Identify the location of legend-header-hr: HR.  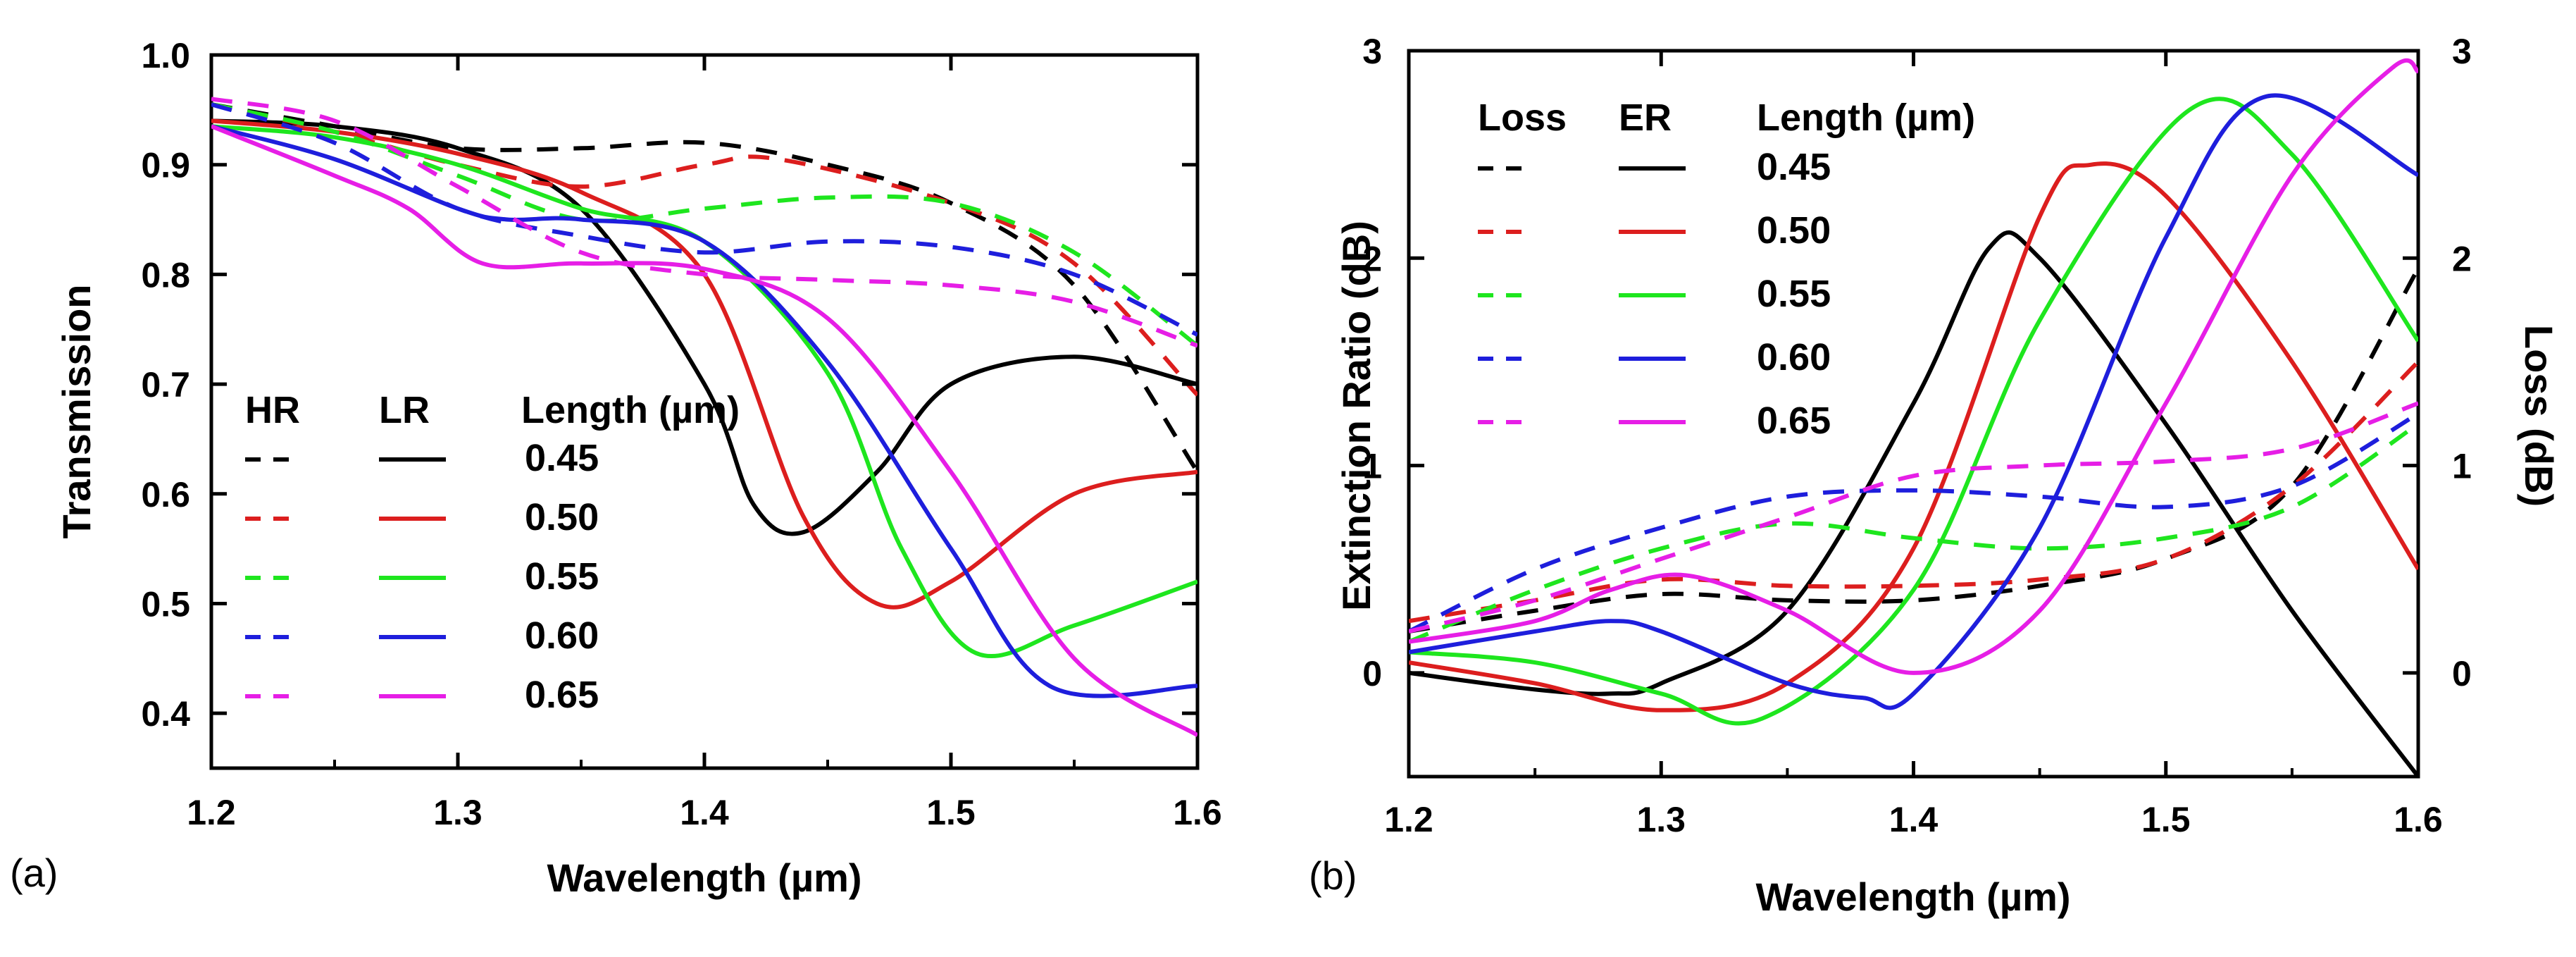
(272, 410).